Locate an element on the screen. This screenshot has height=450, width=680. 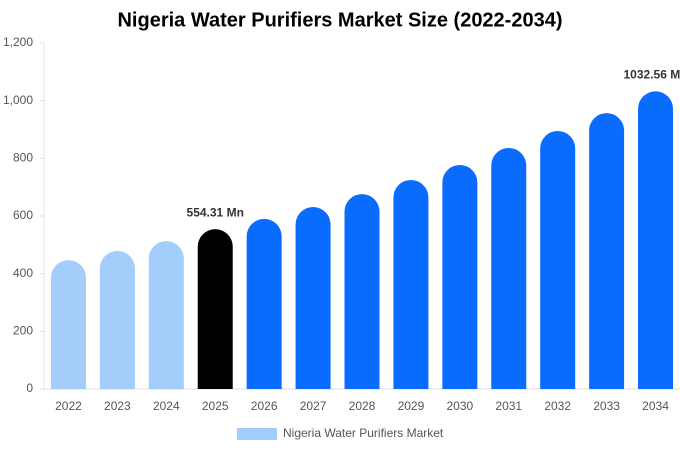
x-tick-label: 2029 is located at coordinates (411, 406).